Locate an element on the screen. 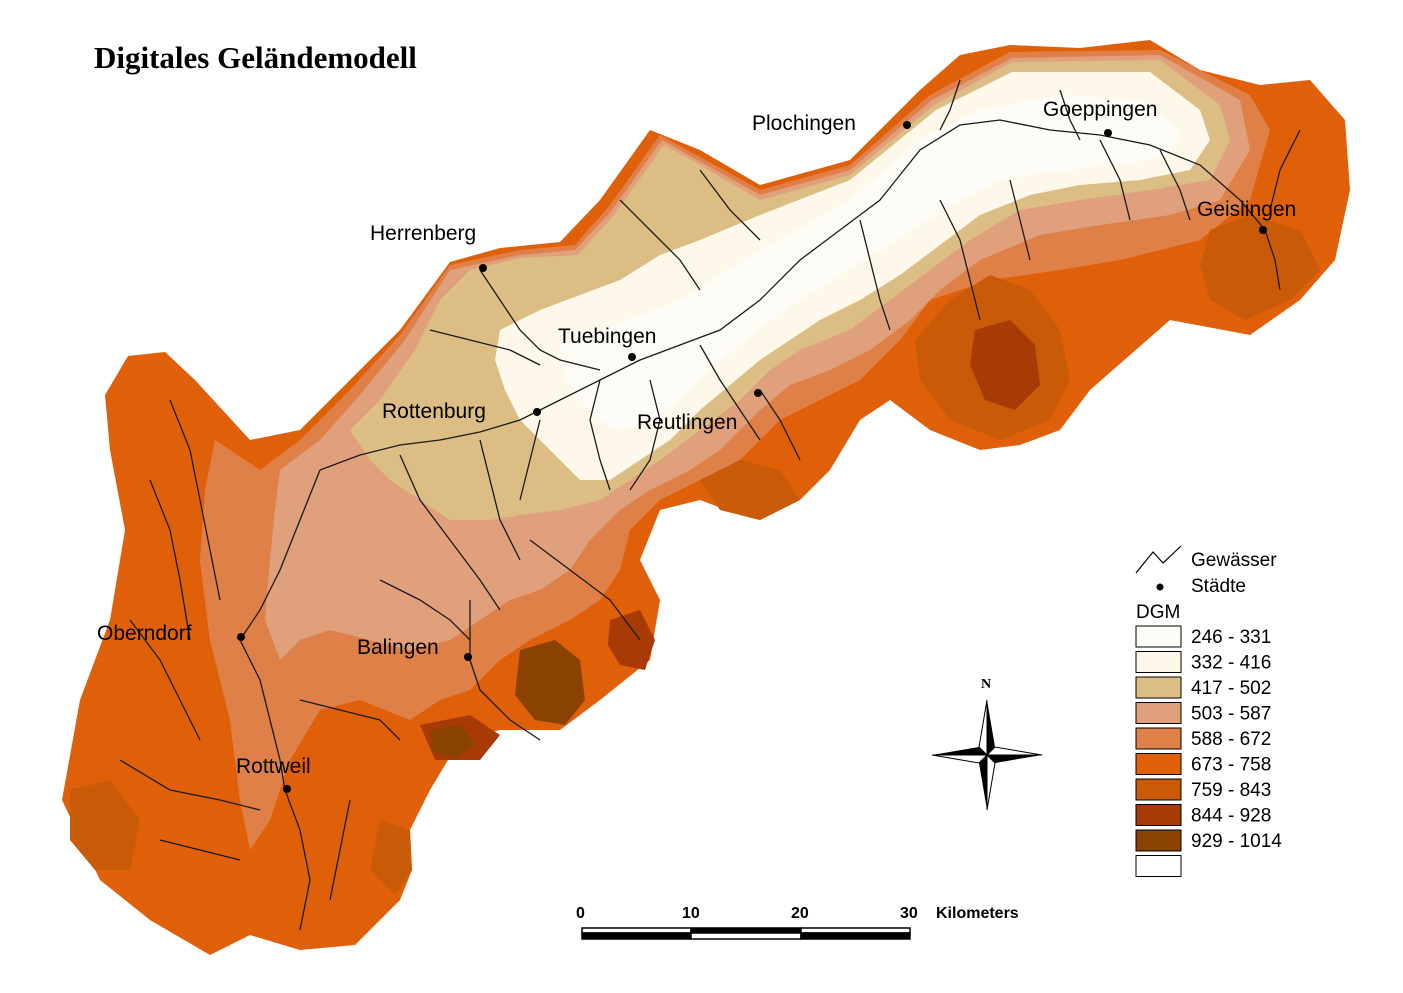  legend-rivers-label: Gewässer is located at coordinates (1234, 560).